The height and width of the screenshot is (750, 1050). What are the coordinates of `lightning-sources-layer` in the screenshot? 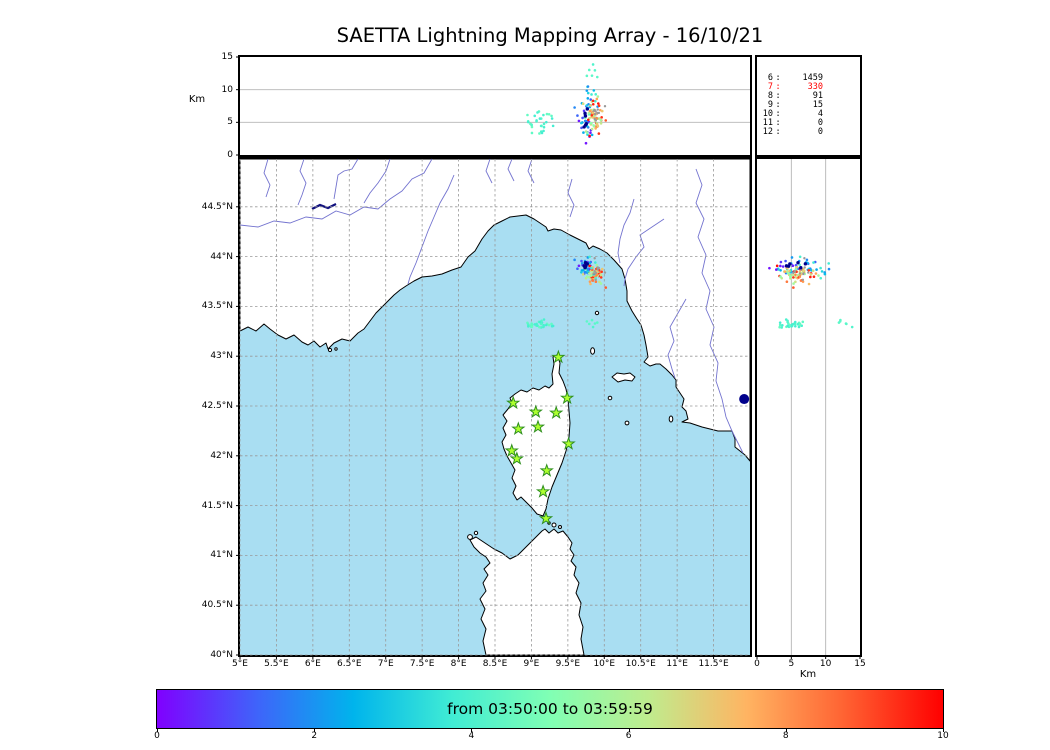 It's located at (567, 292).